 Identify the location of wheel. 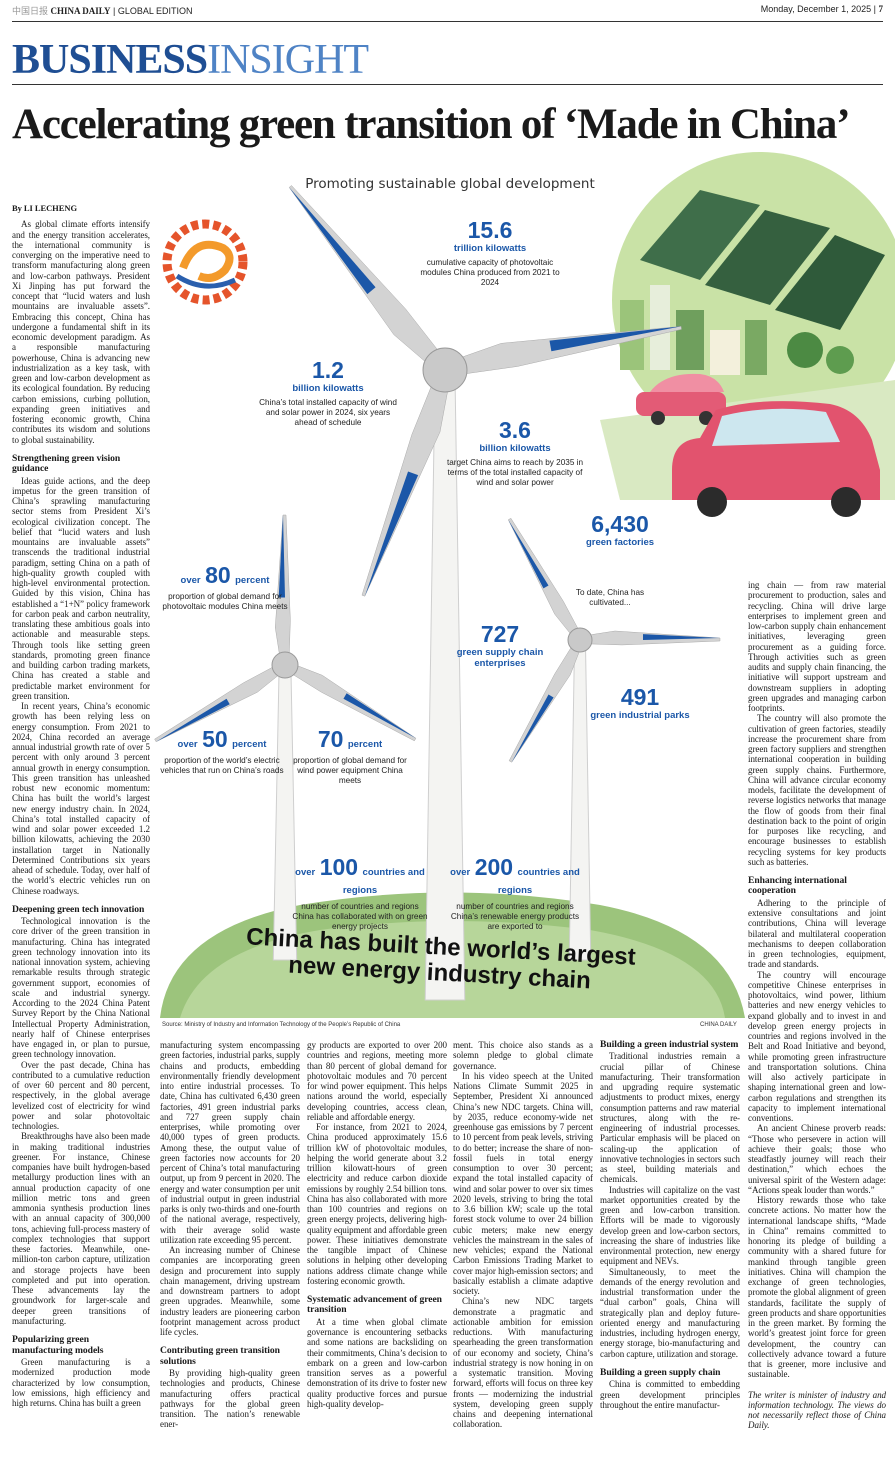
(712, 502).